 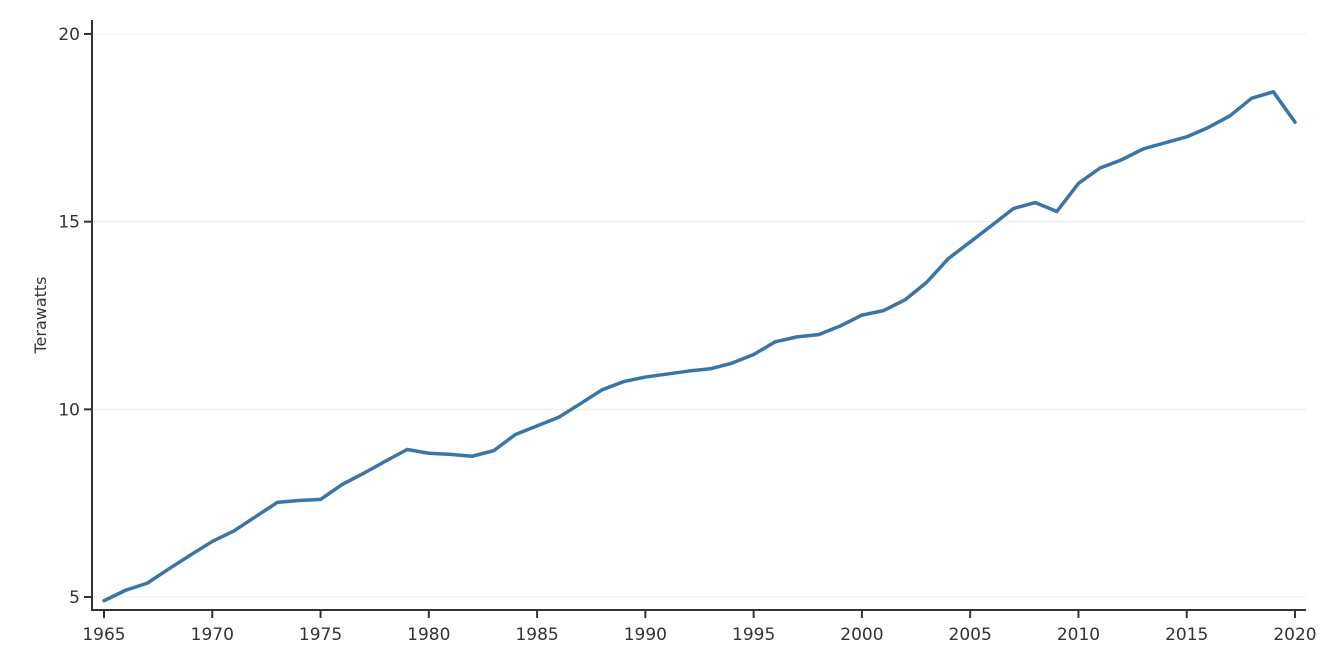 What do you see at coordinates (970, 635) in the screenshot?
I see `x-tick-label: 2005` at bounding box center [970, 635].